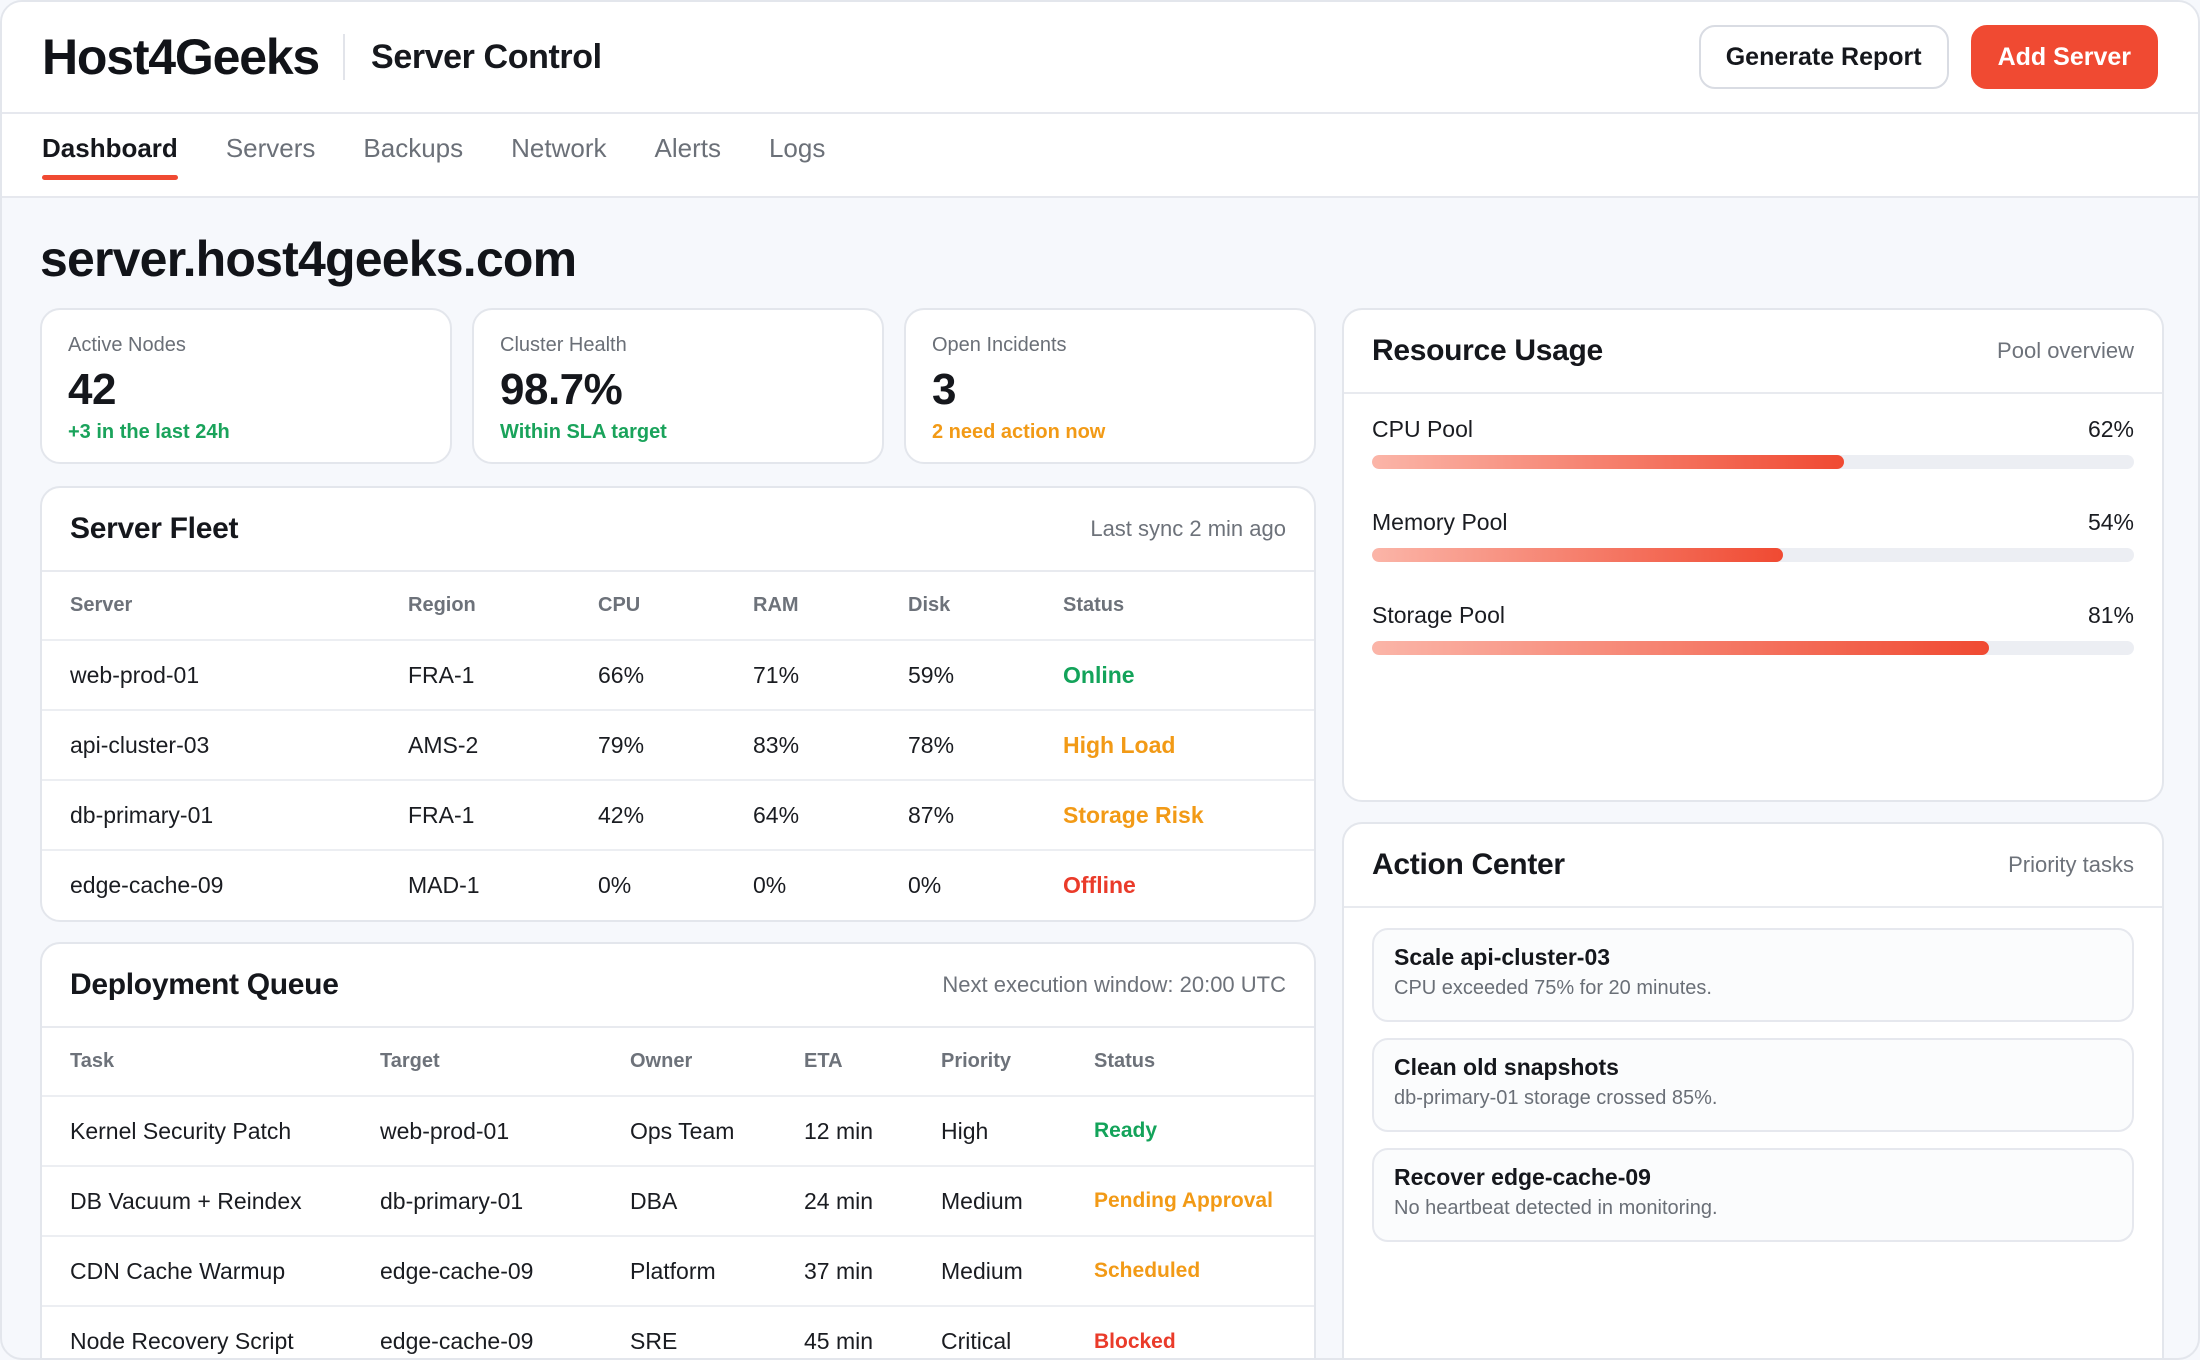  Describe the element at coordinates (802, 815) in the screenshot. I see `ram-value: 64%` at that location.